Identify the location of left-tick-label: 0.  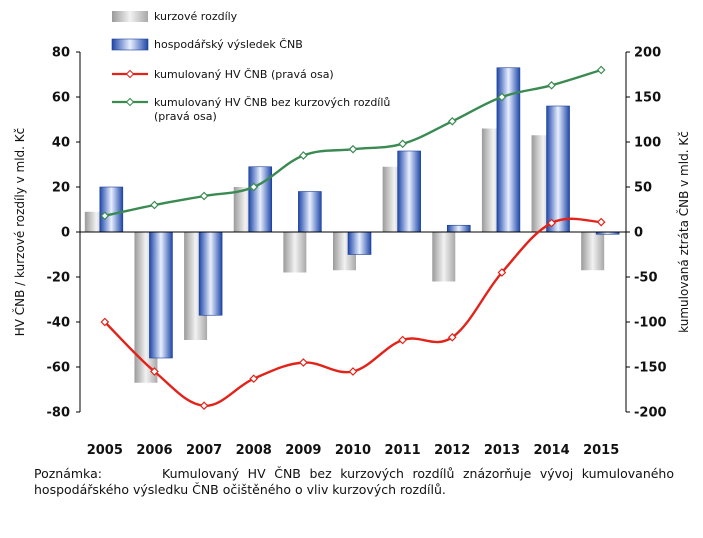
(65, 233).